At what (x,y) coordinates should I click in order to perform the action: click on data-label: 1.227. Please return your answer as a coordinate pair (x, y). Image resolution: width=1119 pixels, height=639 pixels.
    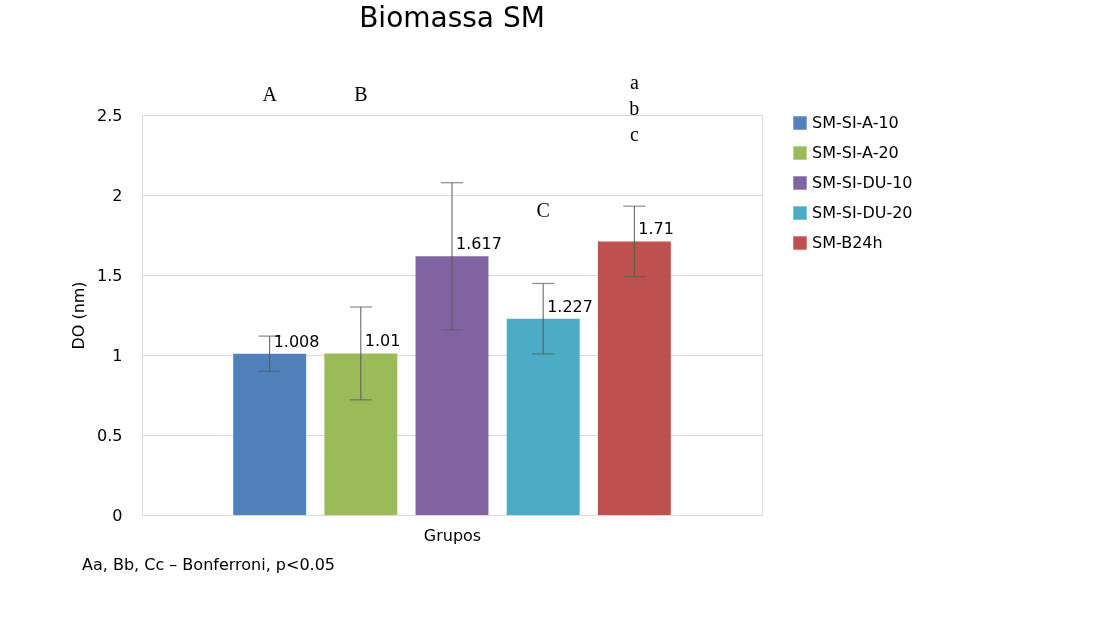
    Looking at the image, I should click on (570, 306).